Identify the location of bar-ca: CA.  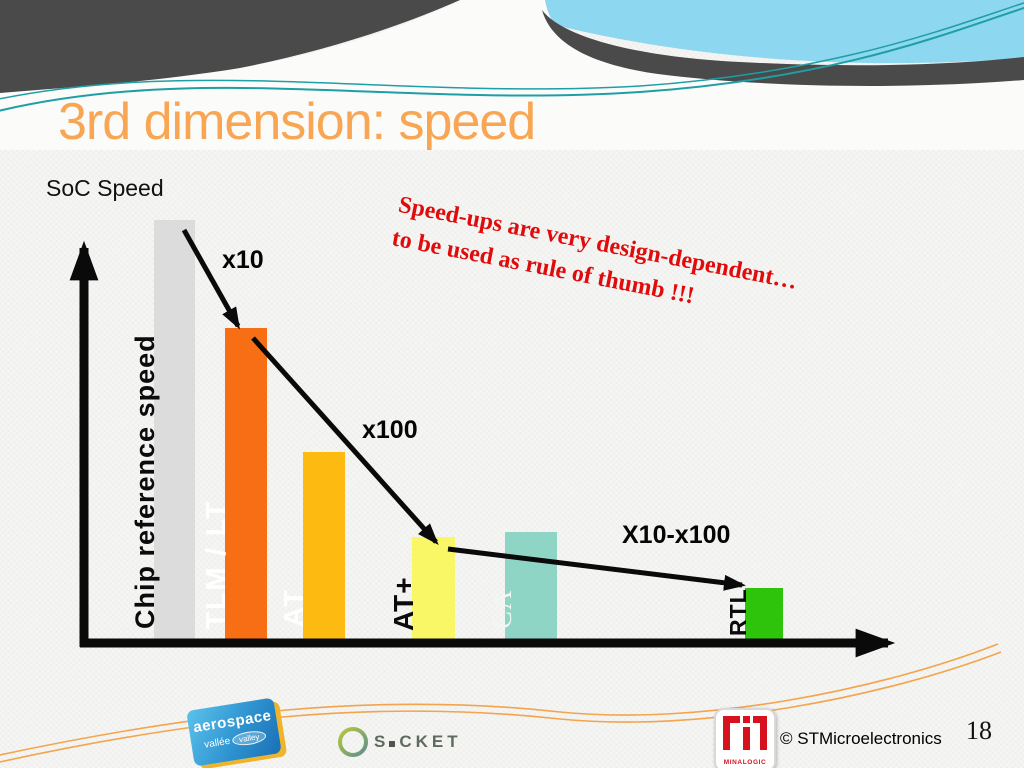
(522, 585).